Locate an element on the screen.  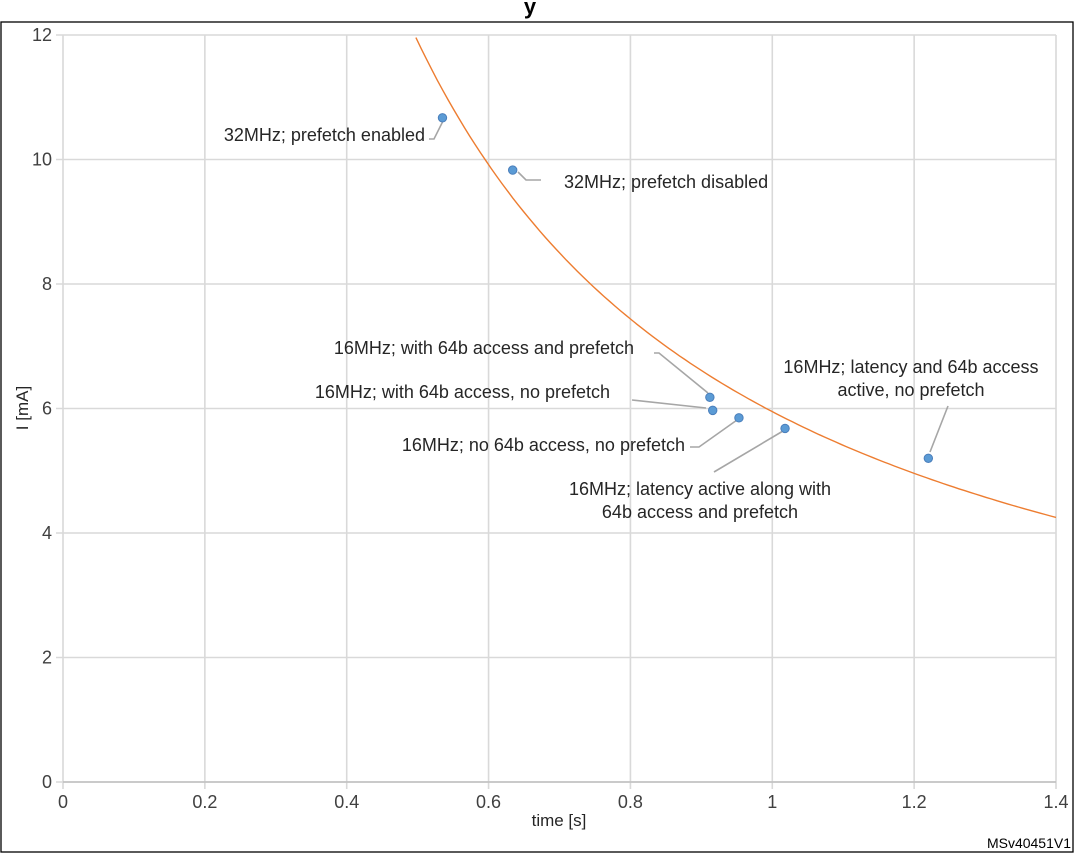
x-tick-label: 1.2 is located at coordinates (914, 802).